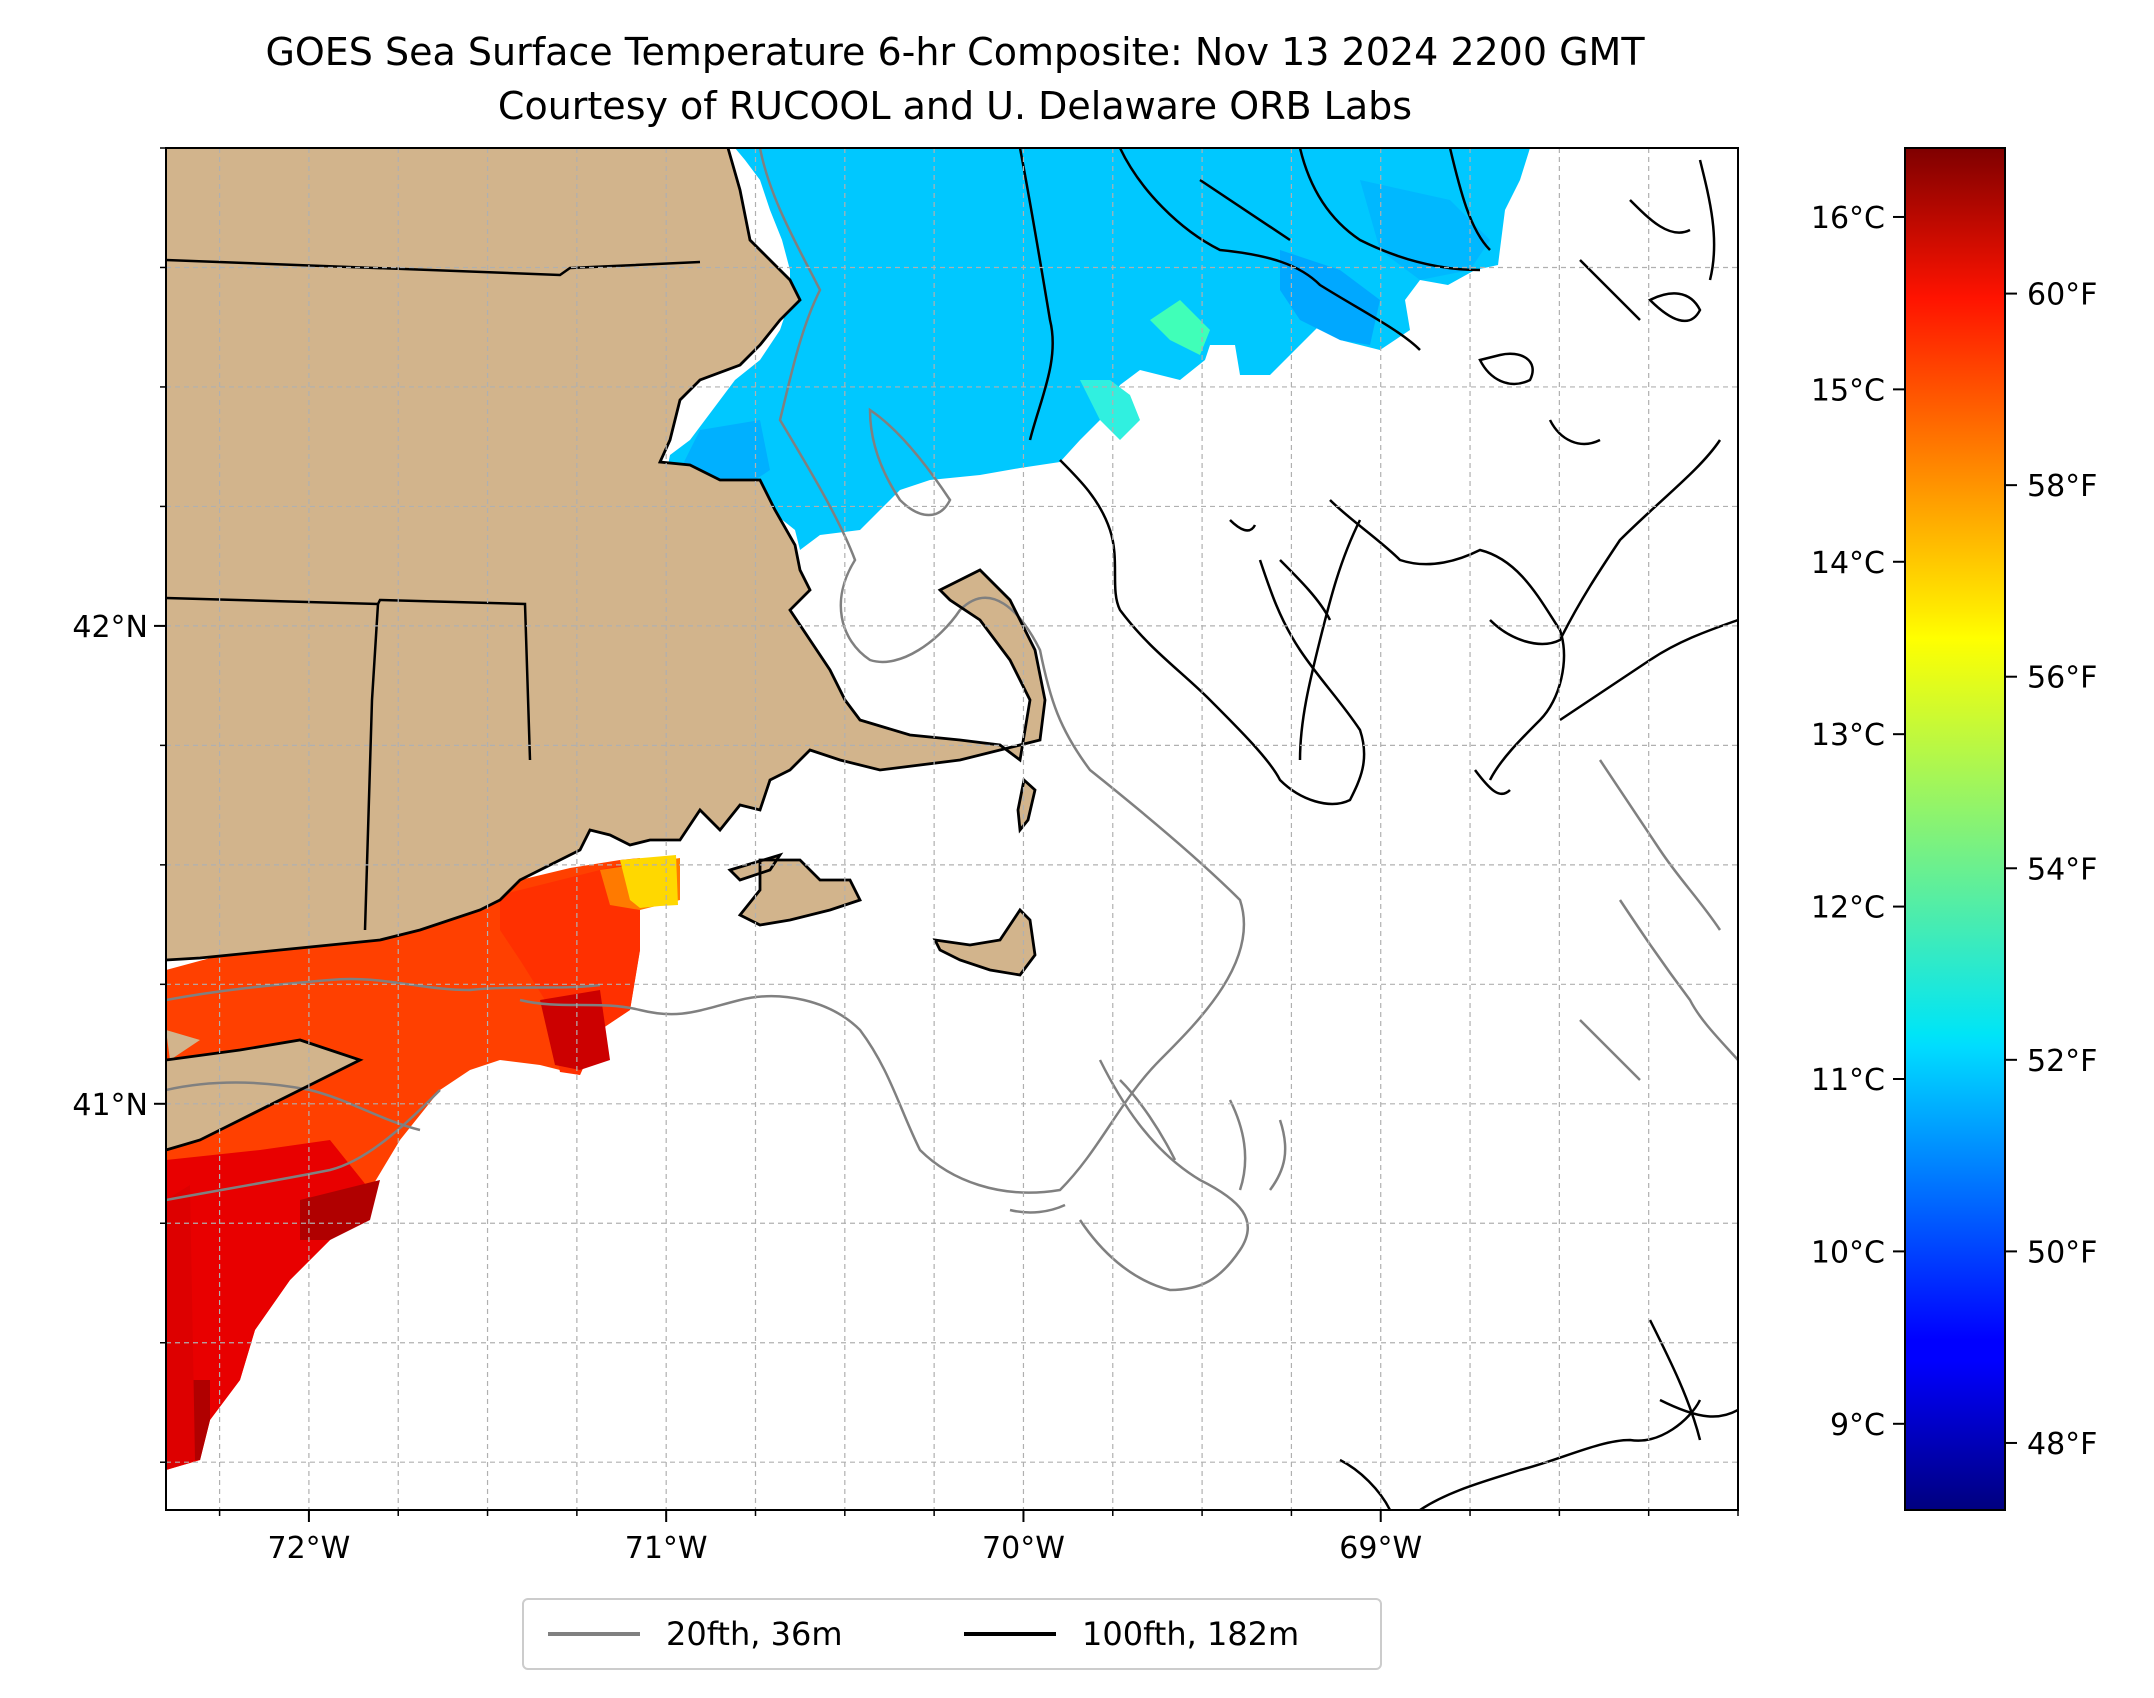 The image size is (2154, 1698). What do you see at coordinates (1191, 1634) in the screenshot?
I see `legend-label-100fth: 100fth, 182m` at bounding box center [1191, 1634].